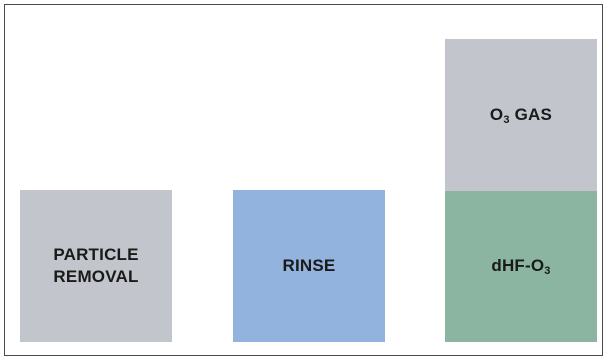 The width and height of the screenshot is (609, 362). I want to click on particle-removal-block: PARTICLE REMOVAL, so click(96, 266).